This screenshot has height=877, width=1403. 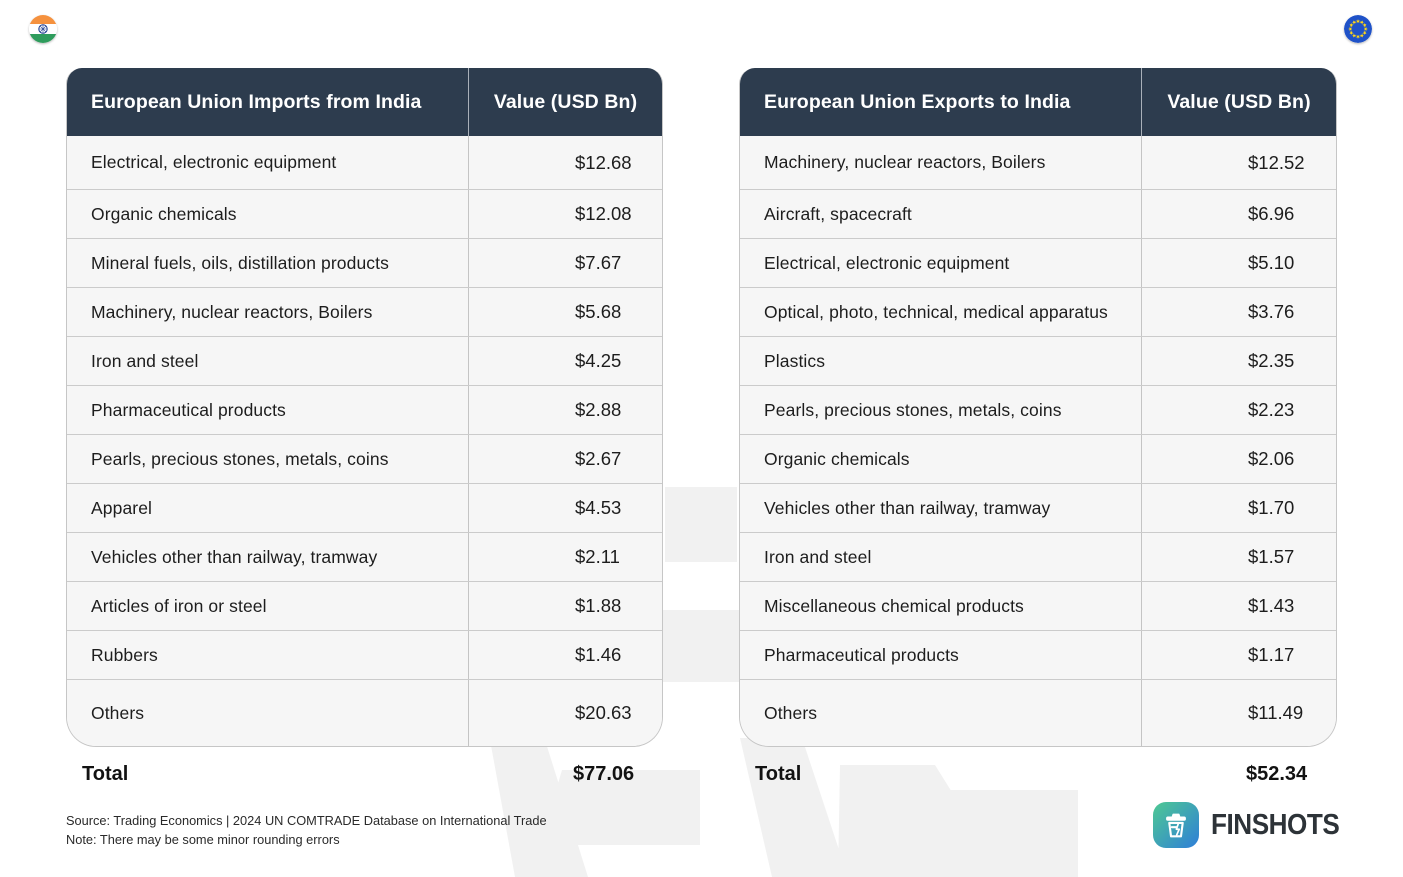 I want to click on row-value: $2.23, so click(x=1238, y=410).